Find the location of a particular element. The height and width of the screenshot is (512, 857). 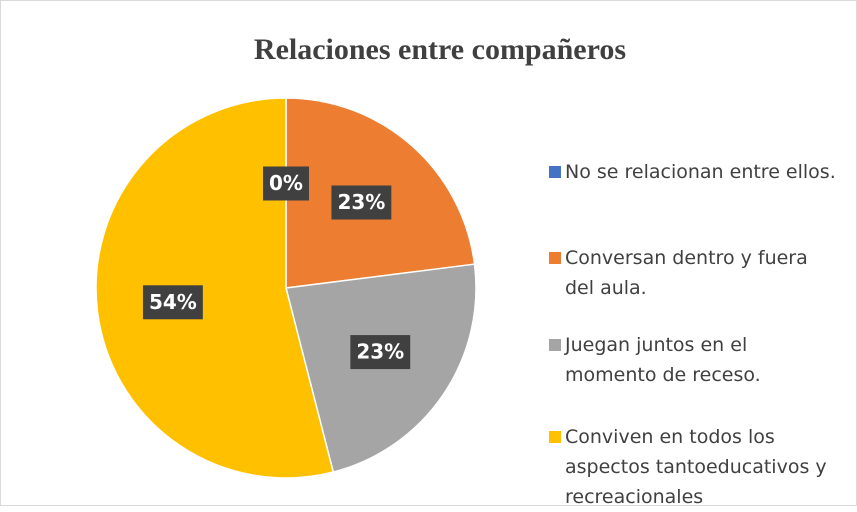

legend-item: Conversan dentro y fuera del aula. is located at coordinates (694, 273).